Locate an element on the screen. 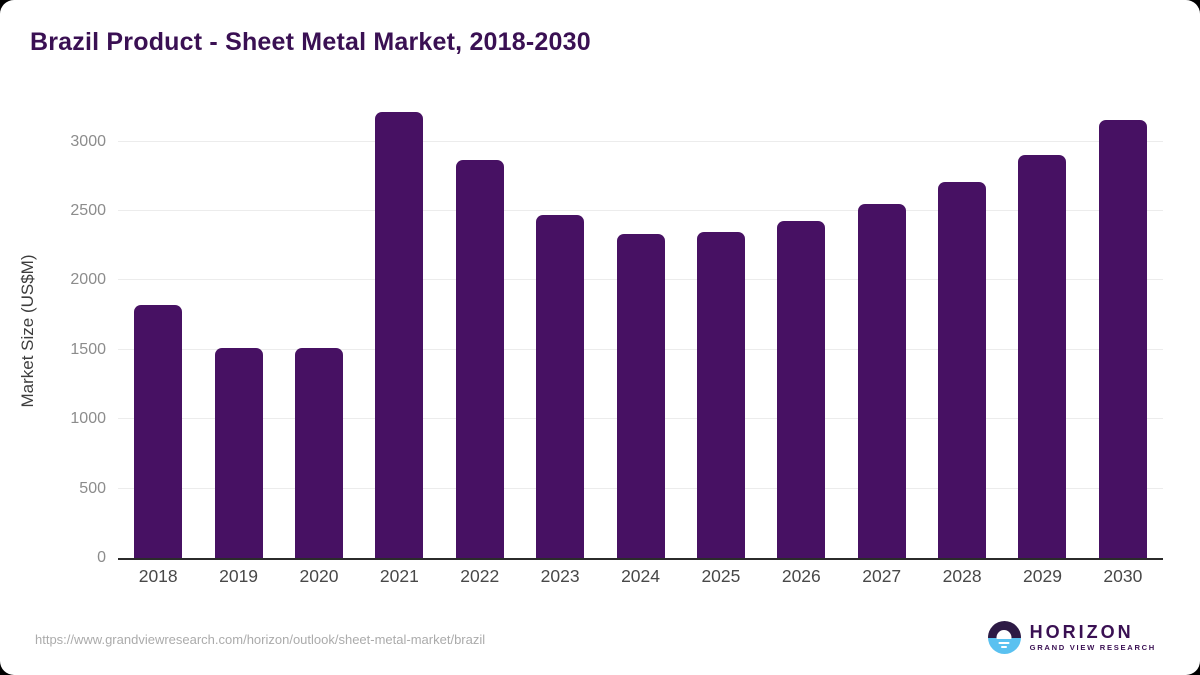 The image size is (1200, 675). bar-slot-2021 is located at coordinates (399, 331).